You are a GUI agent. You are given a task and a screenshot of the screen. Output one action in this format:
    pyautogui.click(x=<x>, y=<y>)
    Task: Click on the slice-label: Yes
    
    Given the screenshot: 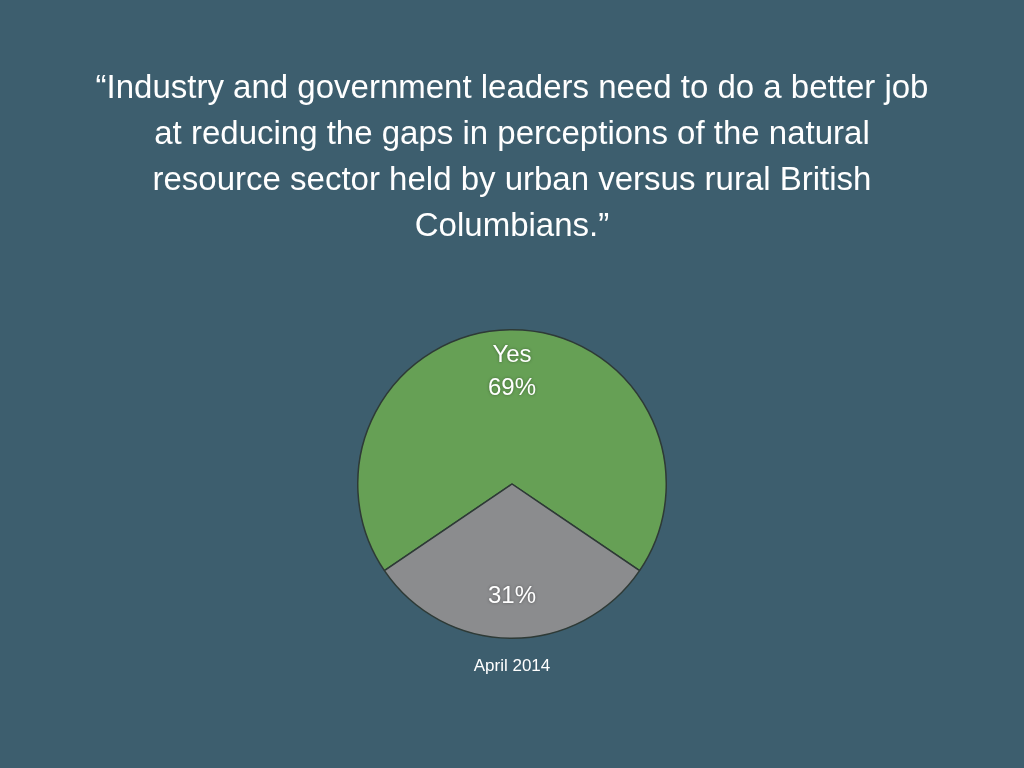 What is the action you would take?
    pyautogui.click(x=512, y=353)
    